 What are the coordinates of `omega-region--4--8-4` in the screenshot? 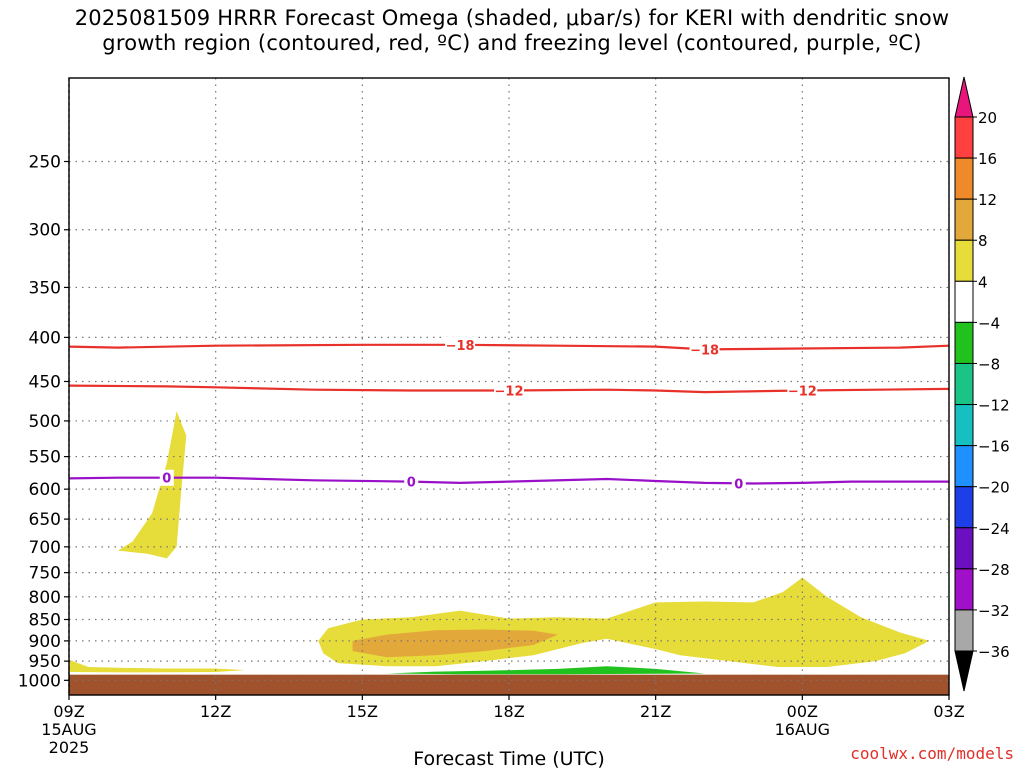 It's located at (545, 670).